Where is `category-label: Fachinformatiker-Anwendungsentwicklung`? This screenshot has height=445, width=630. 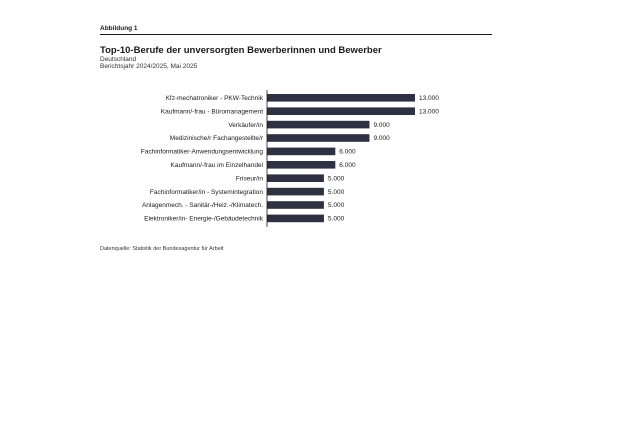 category-label: Fachinformatiker-Anwendungsentwicklung is located at coordinates (202, 152).